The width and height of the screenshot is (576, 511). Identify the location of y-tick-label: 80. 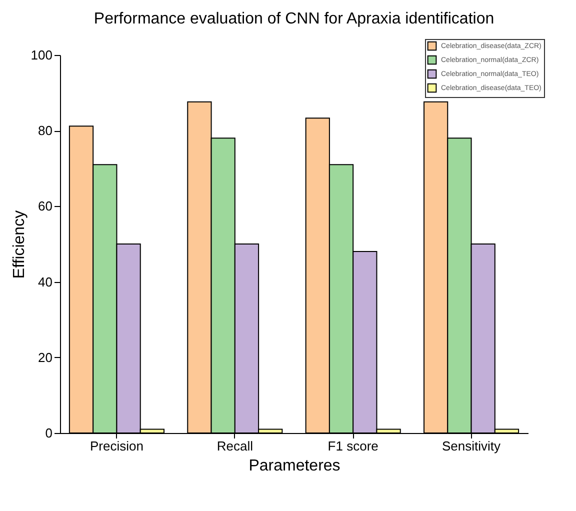
(45, 130).